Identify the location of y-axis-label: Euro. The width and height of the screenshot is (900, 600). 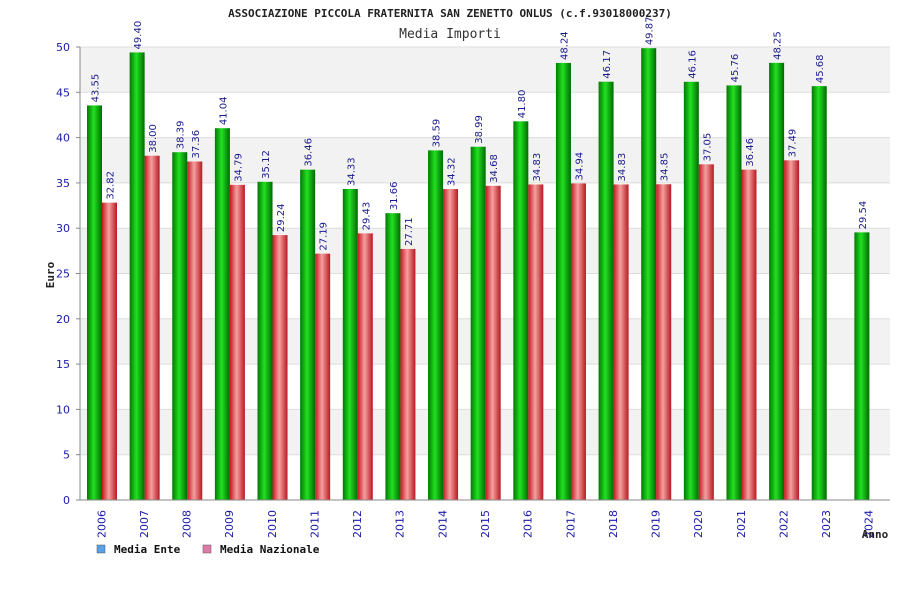
(50, 274).